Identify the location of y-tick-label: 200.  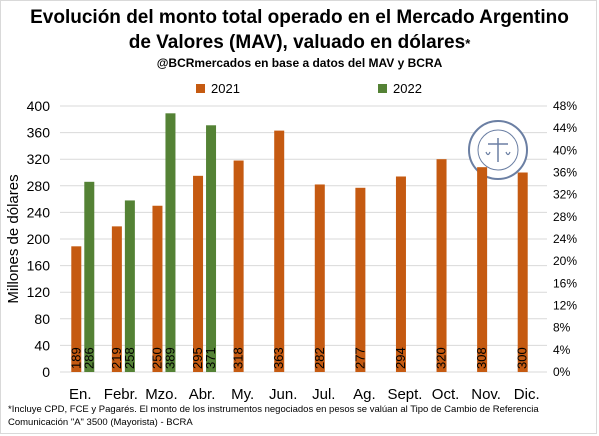
(39, 239).